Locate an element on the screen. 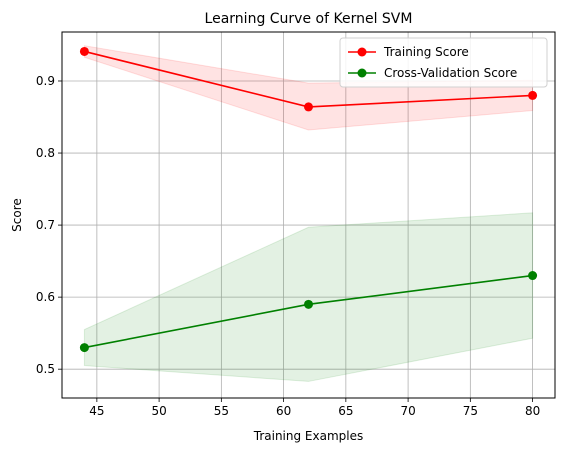 The height and width of the screenshot is (453, 567). x-tick-label: 75 is located at coordinates (470, 411).